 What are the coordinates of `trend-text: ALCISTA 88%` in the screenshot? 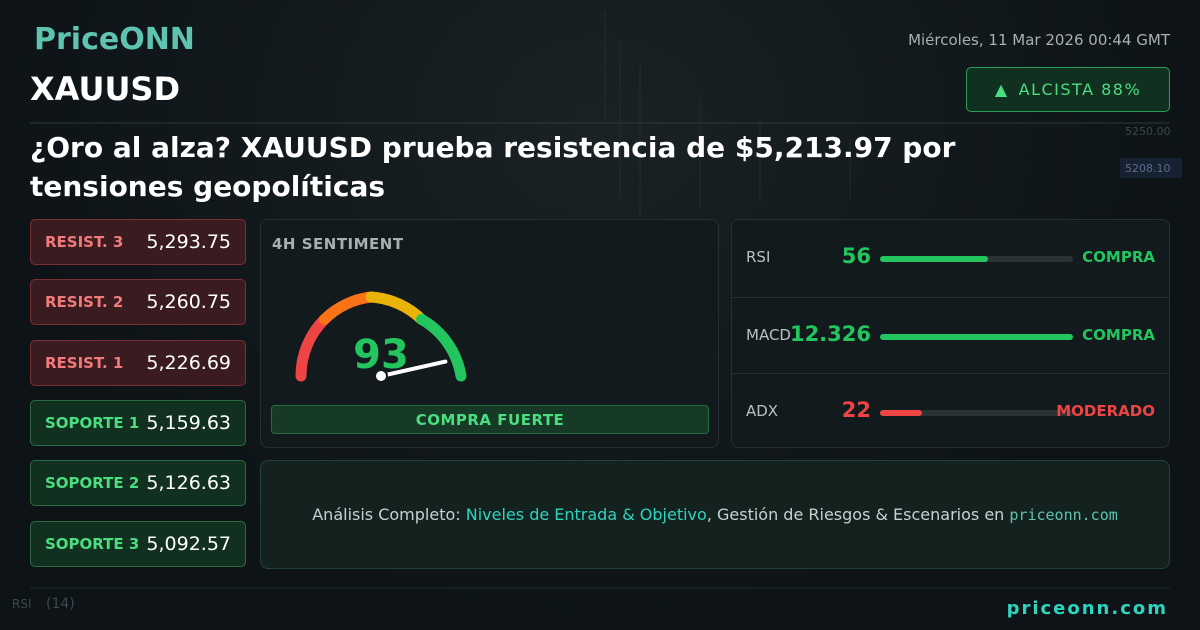 It's located at (1080, 89).